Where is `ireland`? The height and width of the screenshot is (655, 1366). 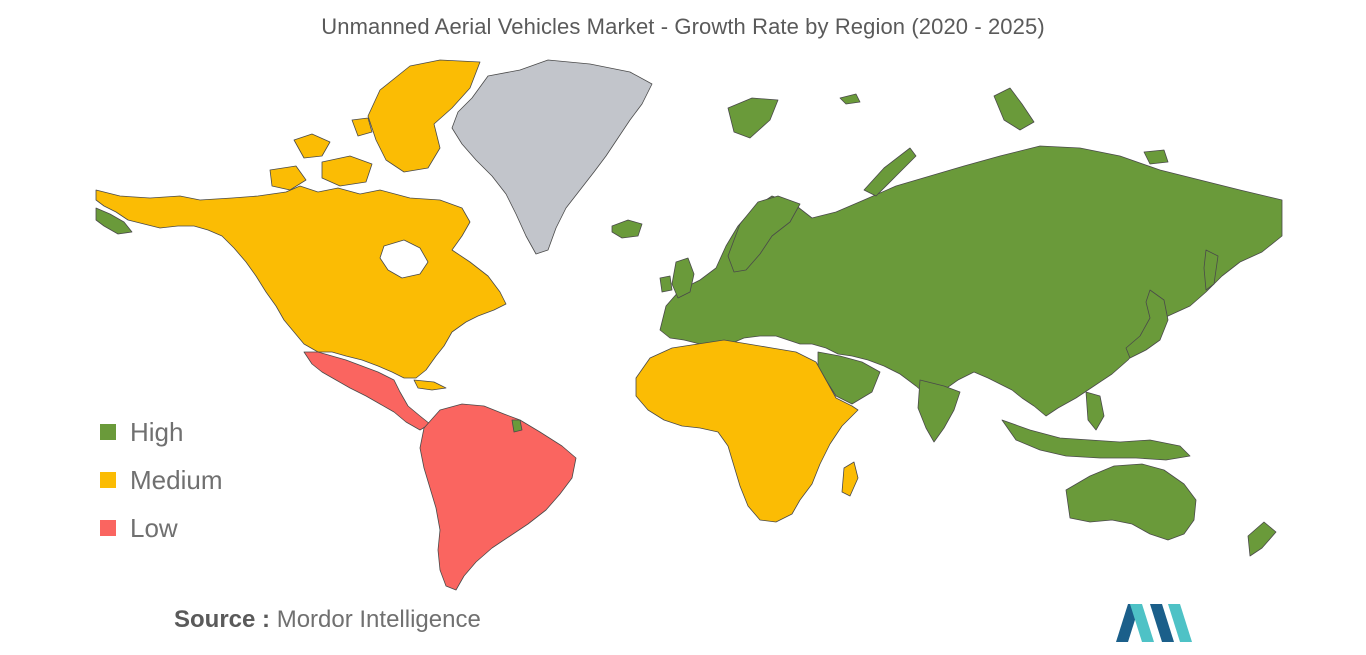
ireland is located at coordinates (666, 284).